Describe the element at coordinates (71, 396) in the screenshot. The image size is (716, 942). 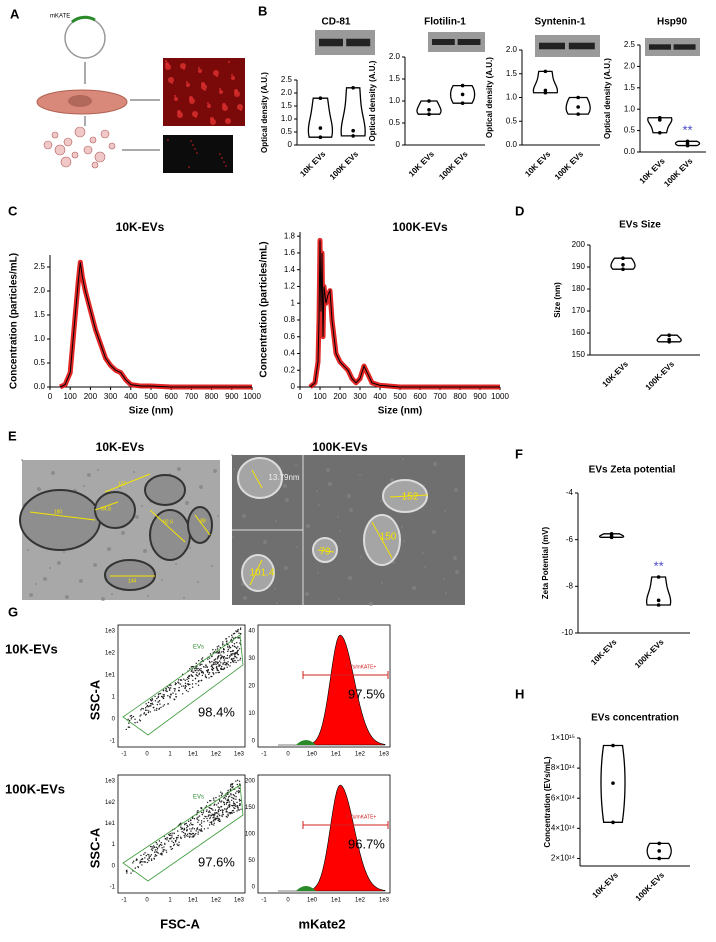
I see `x-tick-label: 100` at that location.